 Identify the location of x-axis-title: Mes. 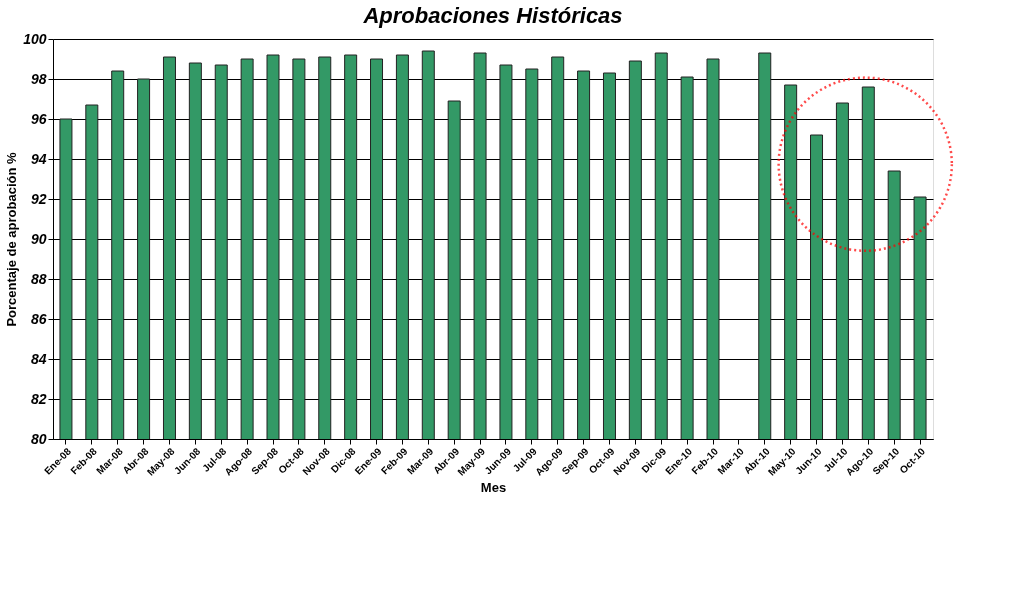
(493, 487).